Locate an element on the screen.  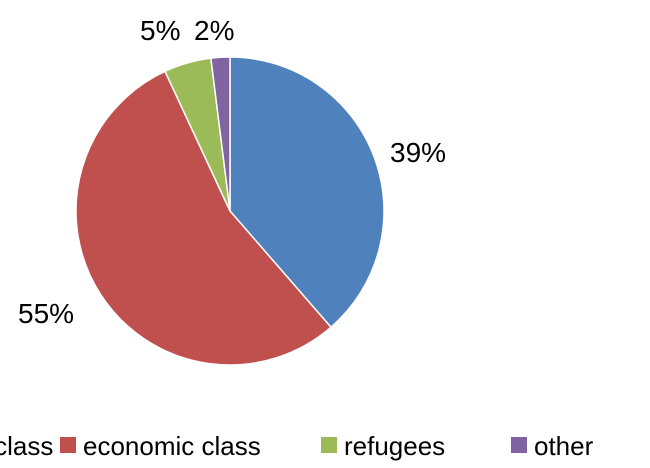
legend-label-economic-class: economic class is located at coordinates (172, 446).